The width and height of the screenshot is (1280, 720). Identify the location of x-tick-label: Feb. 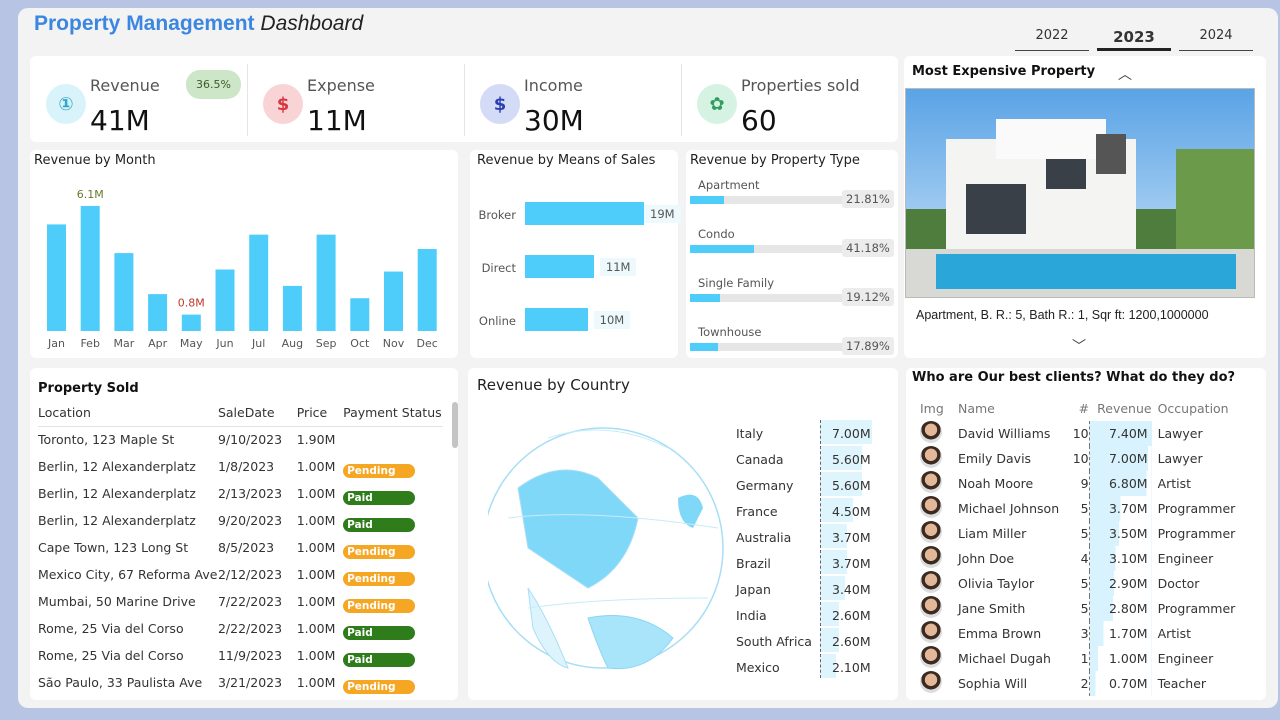
(89, 343).